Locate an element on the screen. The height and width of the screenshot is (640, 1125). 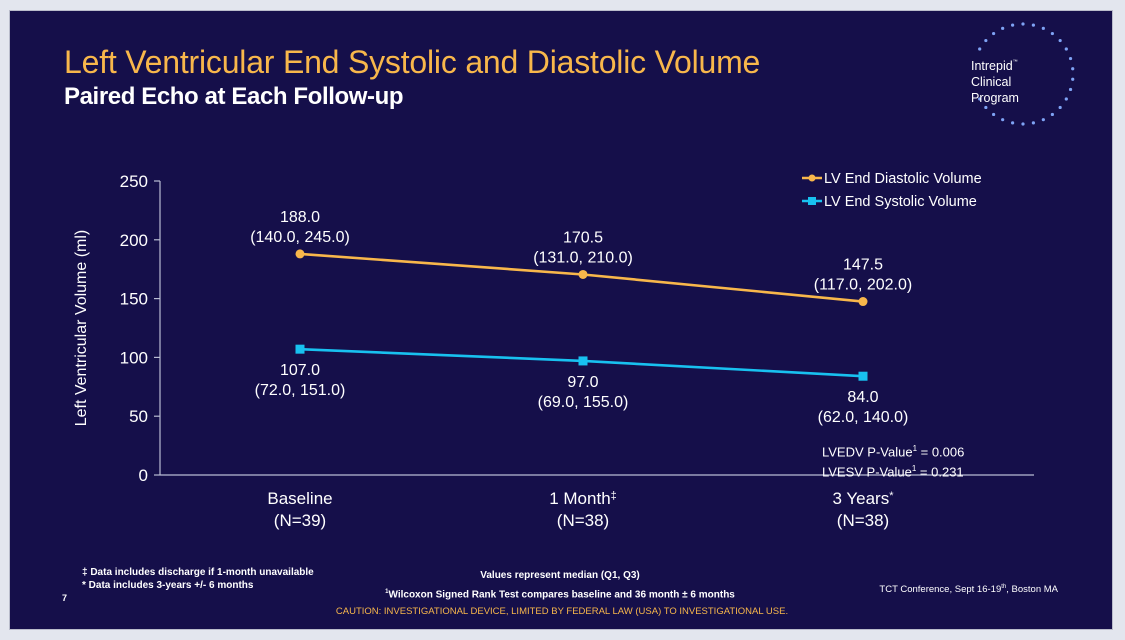
legend-label: LV End Systolic Volume is located at coordinates (900, 202).